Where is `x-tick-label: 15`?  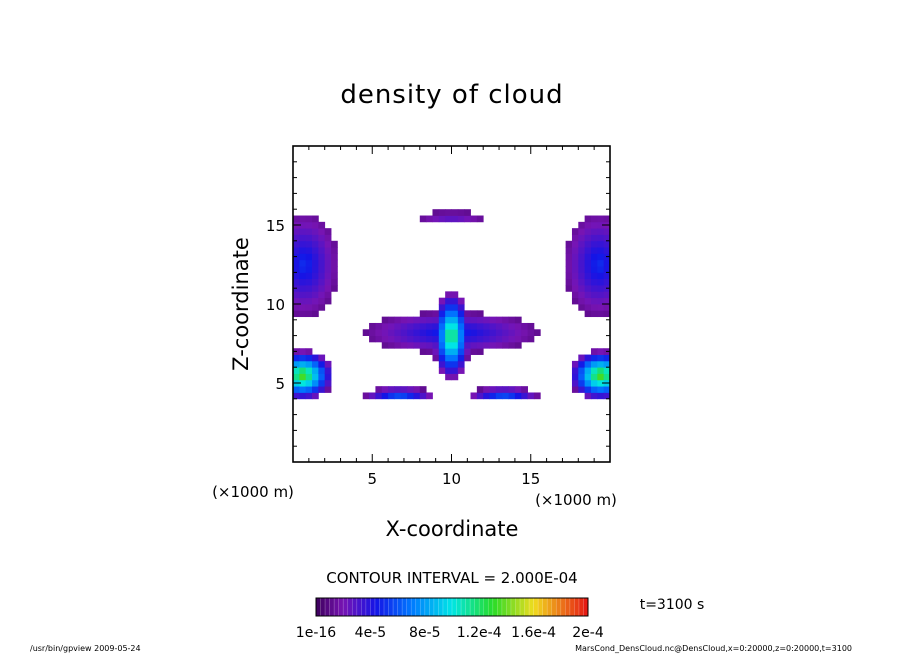 x-tick-label: 15 is located at coordinates (530, 479).